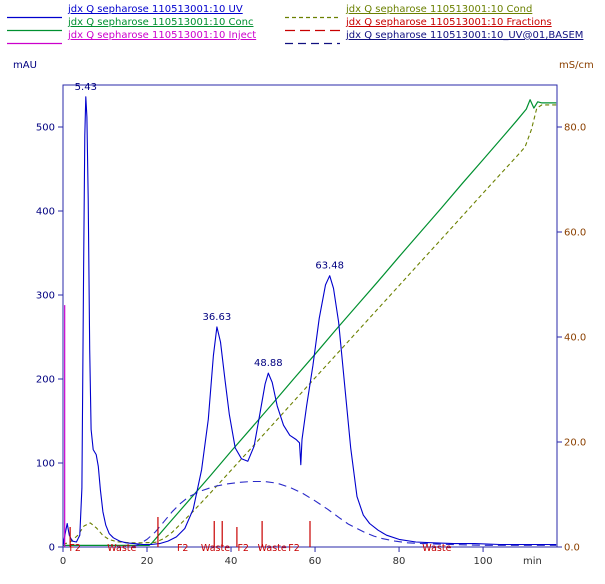 This screenshot has width=605, height=584. Describe the element at coordinates (45, 296) in the screenshot. I see `svg-text: 300` at that location.